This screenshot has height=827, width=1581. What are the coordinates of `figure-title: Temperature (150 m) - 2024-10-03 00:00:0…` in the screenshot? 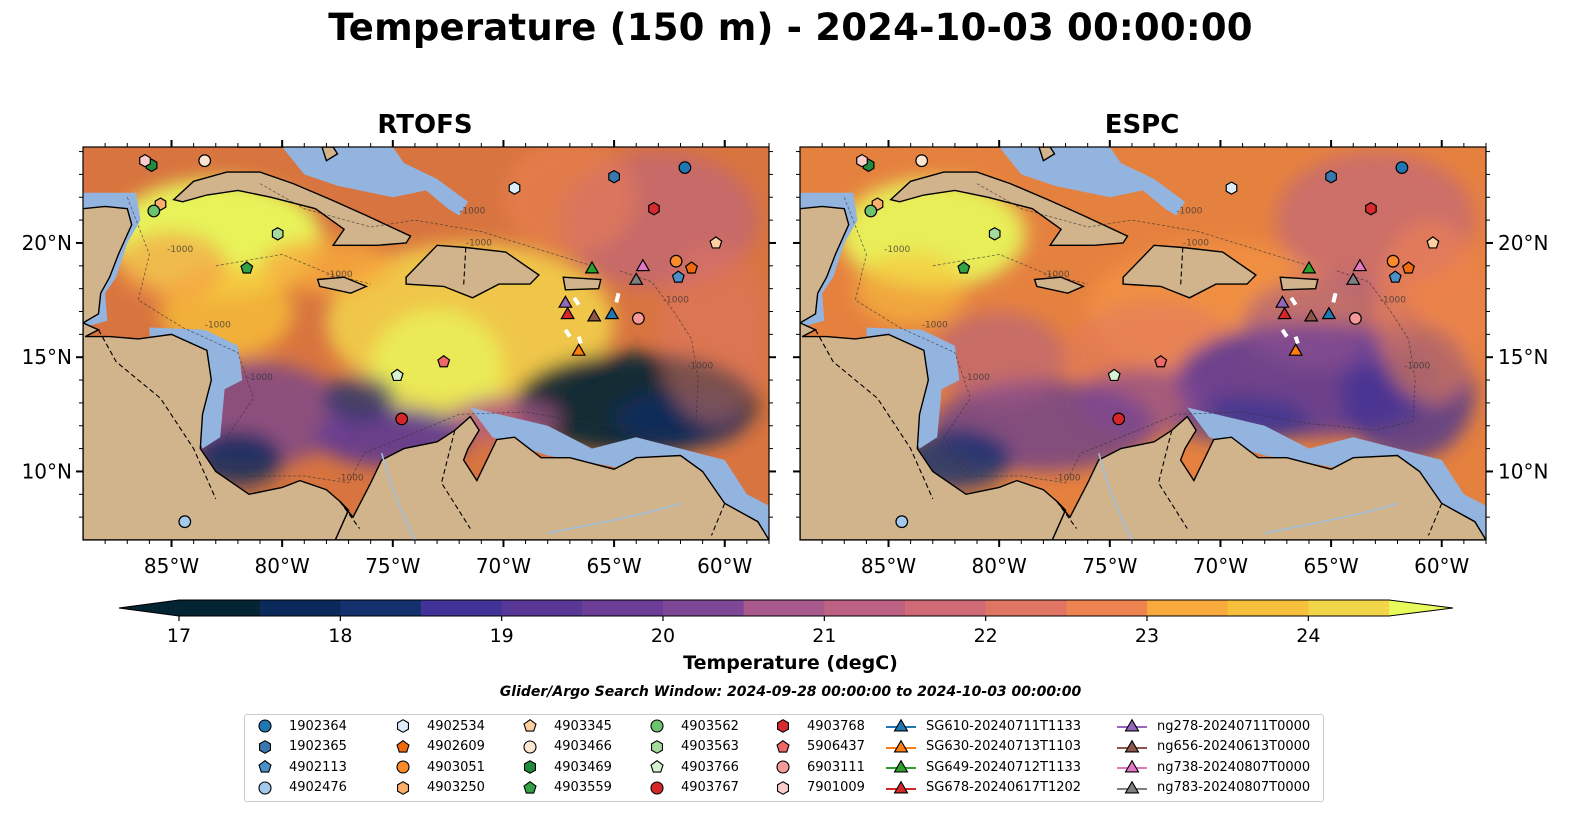 It's located at (790, 27).